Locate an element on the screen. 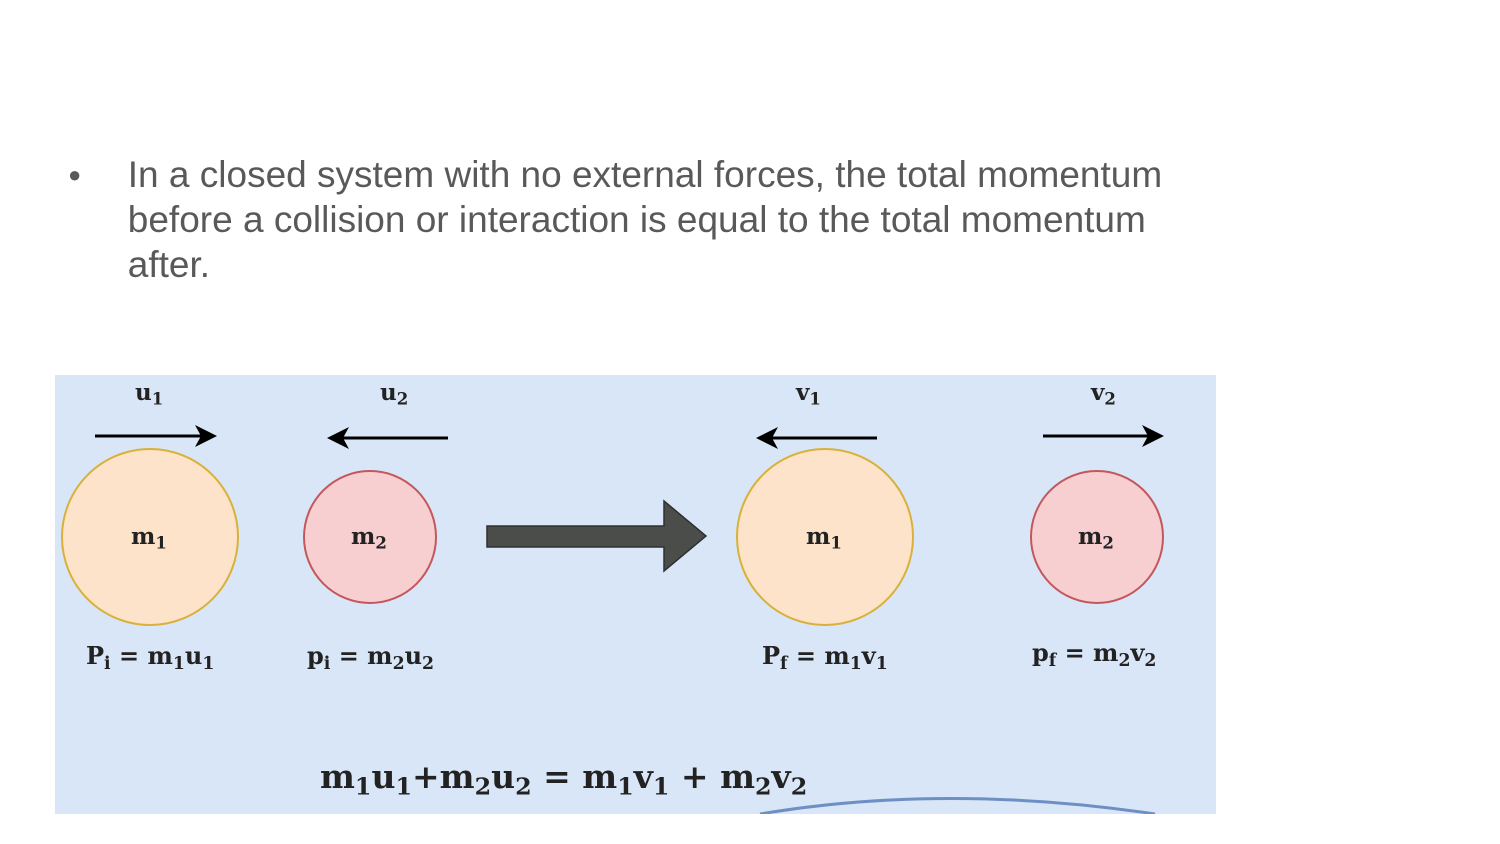  mass-label-m1-after: m1 is located at coordinates (824, 538).